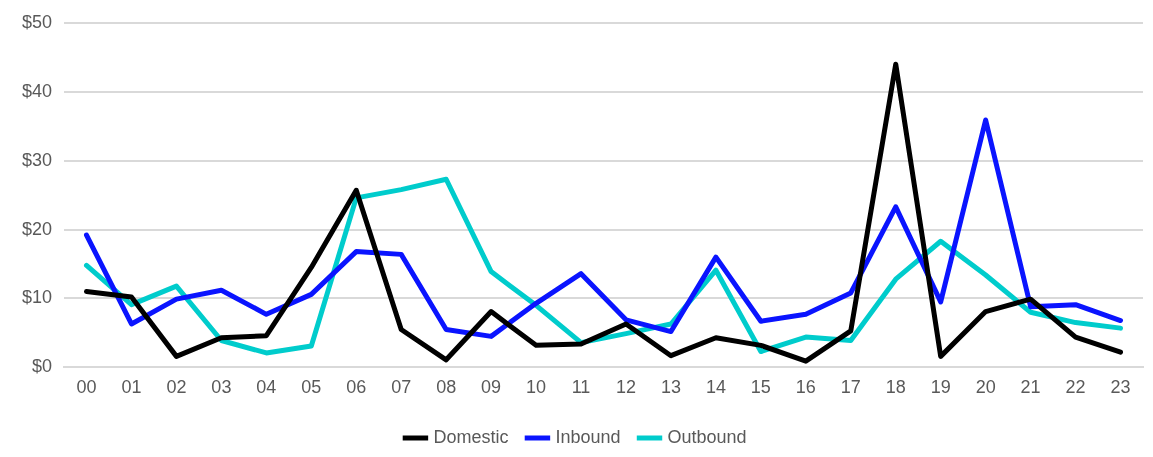  I want to click on x-tick-label: 23, so click(1120, 387).